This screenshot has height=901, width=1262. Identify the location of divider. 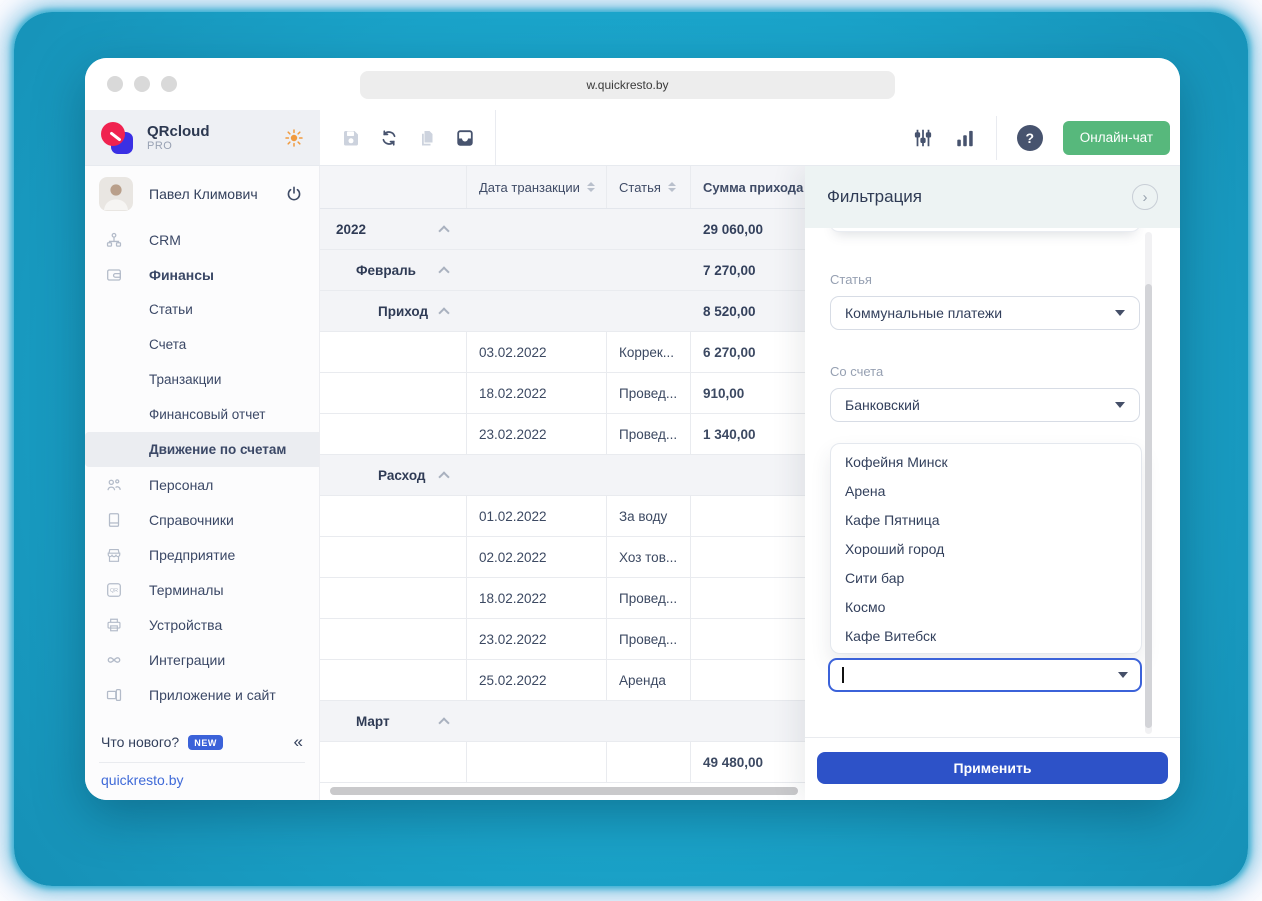
(996, 137).